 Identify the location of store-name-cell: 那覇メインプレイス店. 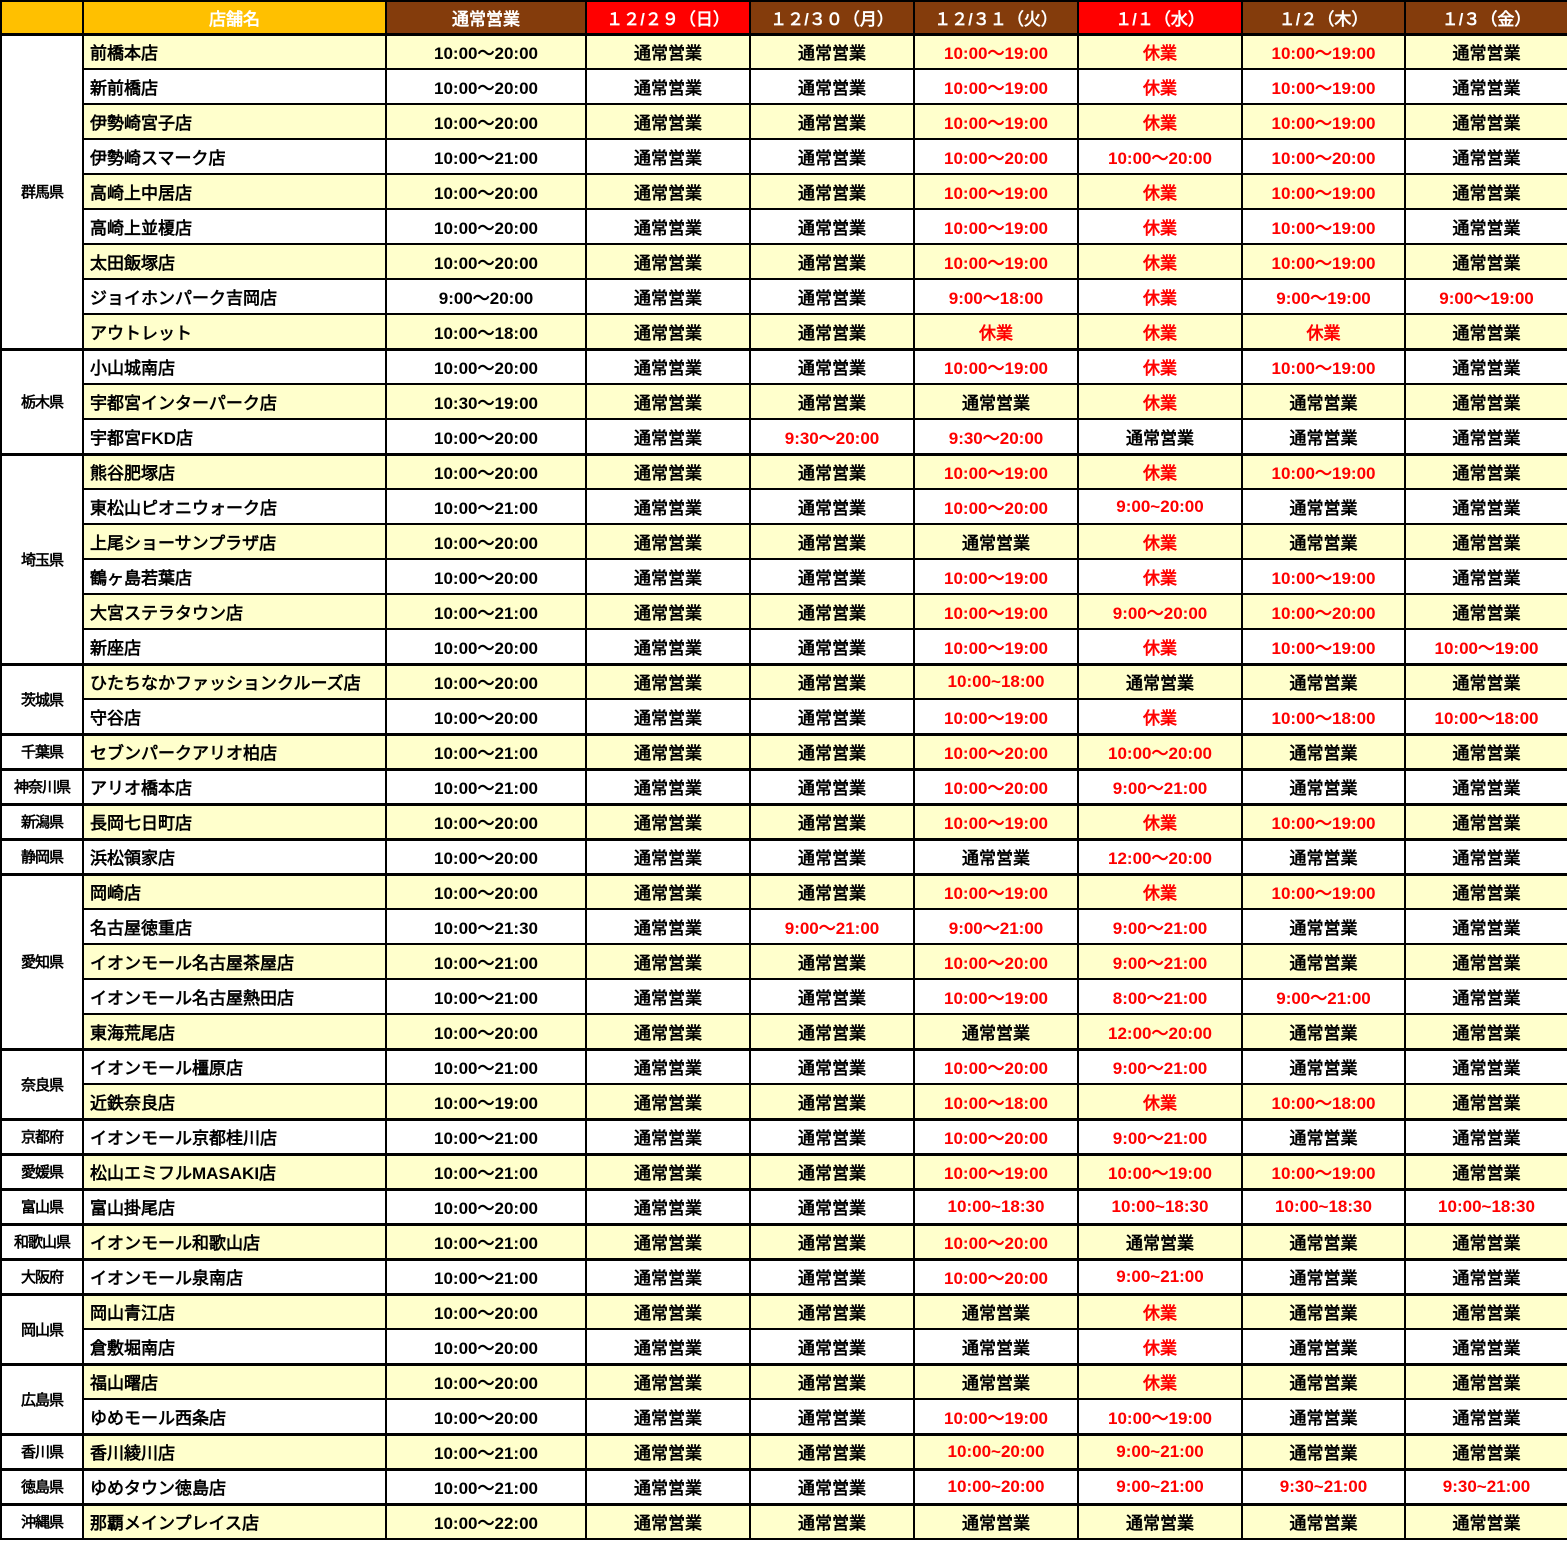
(234, 1521).